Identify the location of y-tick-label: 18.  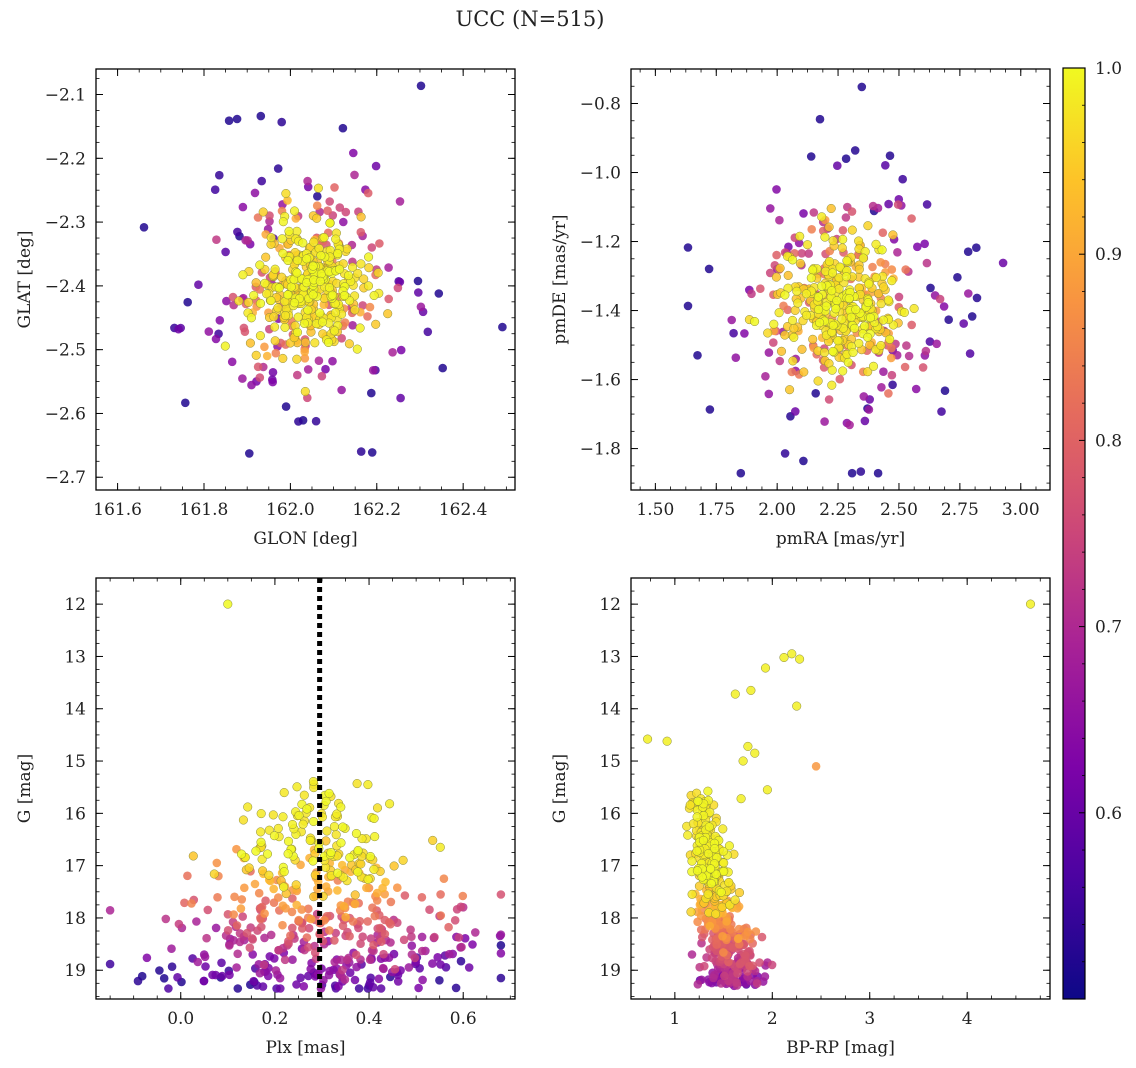
(610, 919).